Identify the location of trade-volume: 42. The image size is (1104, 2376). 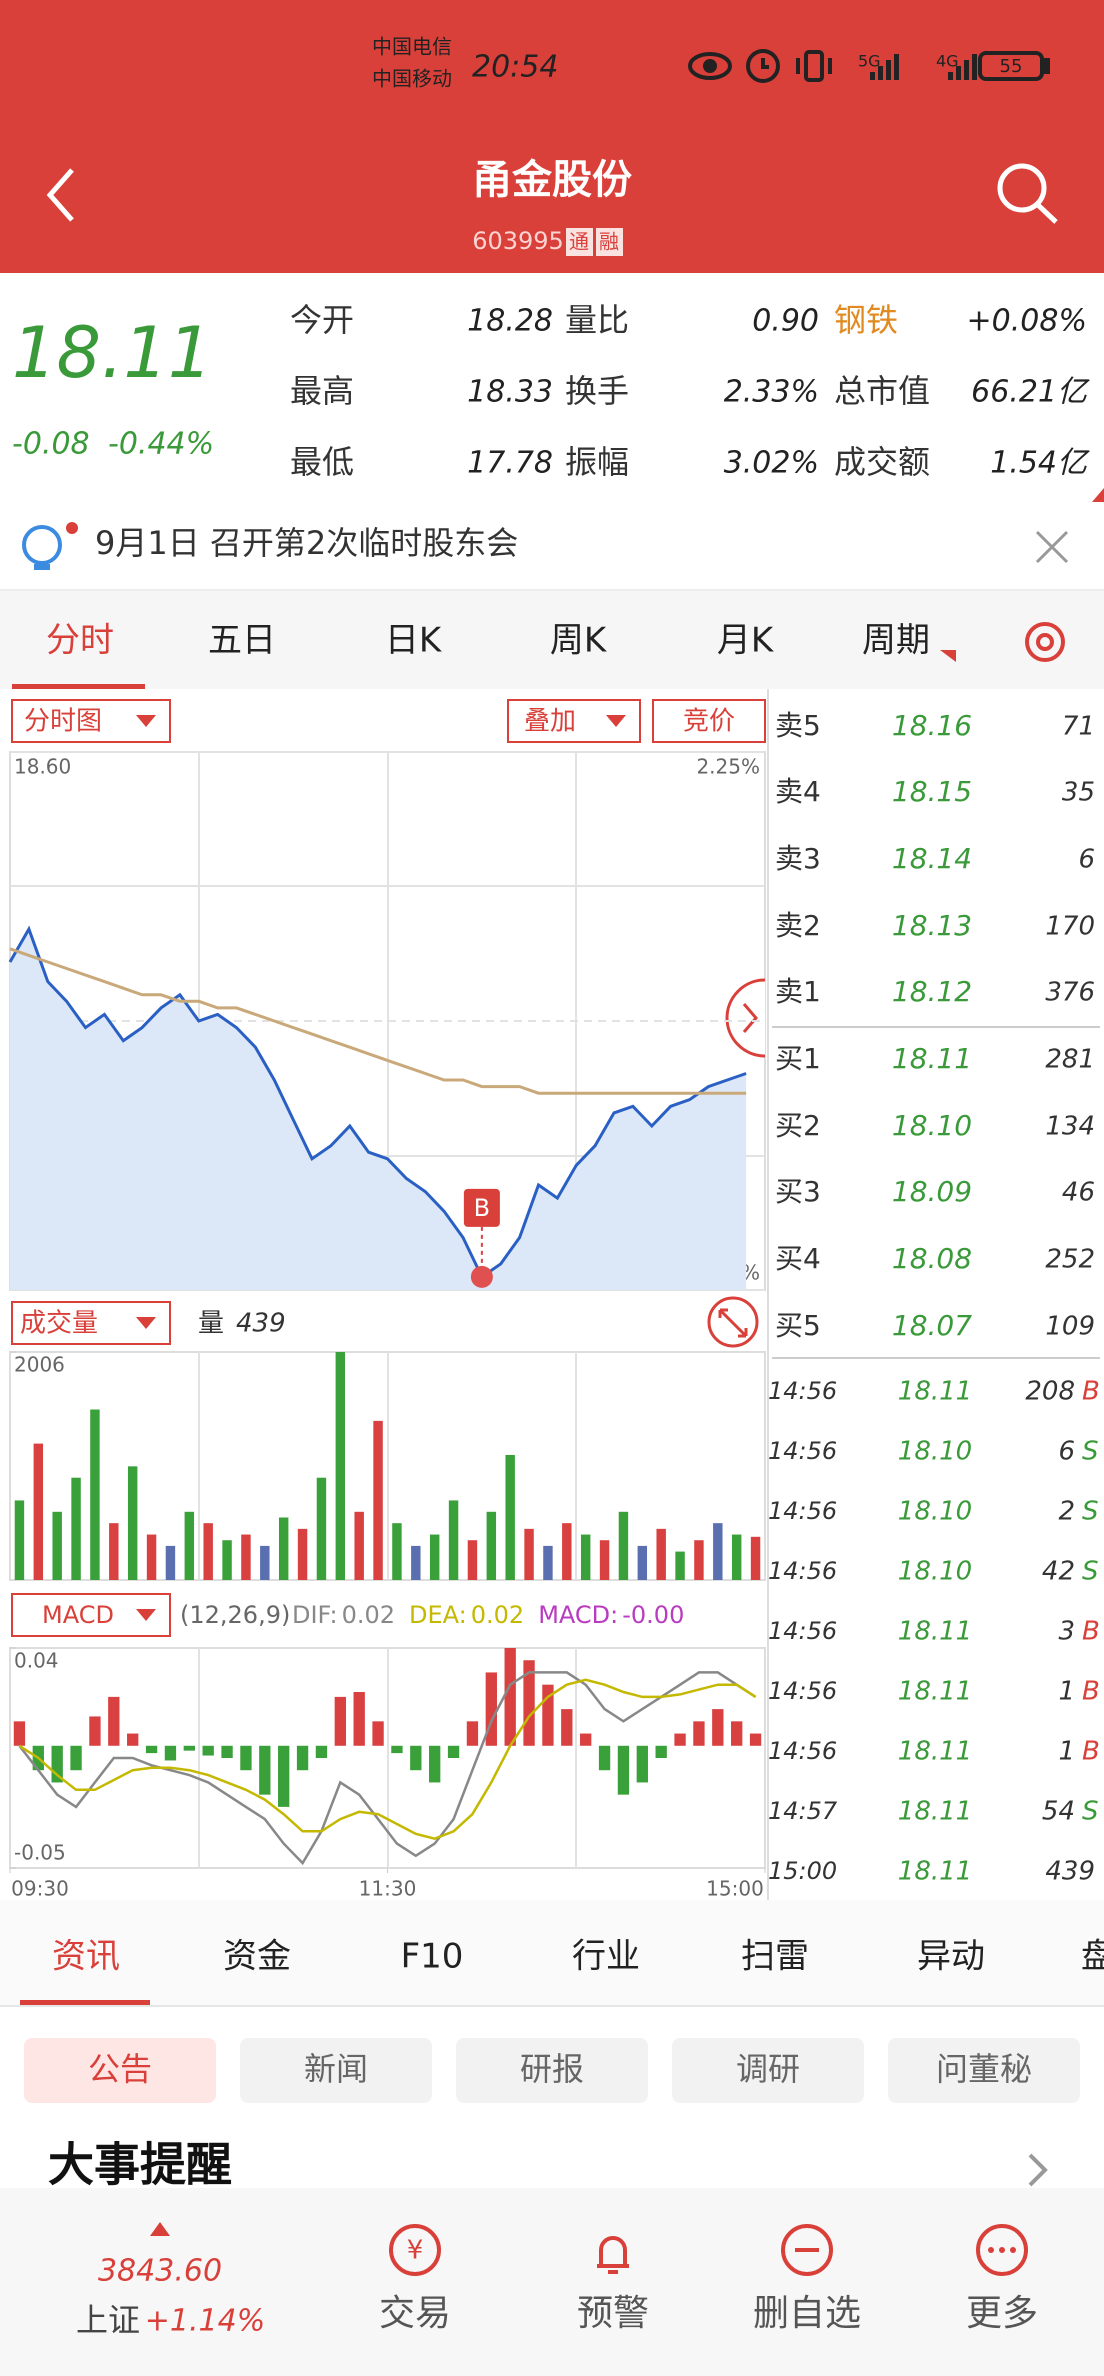
(1058, 1572).